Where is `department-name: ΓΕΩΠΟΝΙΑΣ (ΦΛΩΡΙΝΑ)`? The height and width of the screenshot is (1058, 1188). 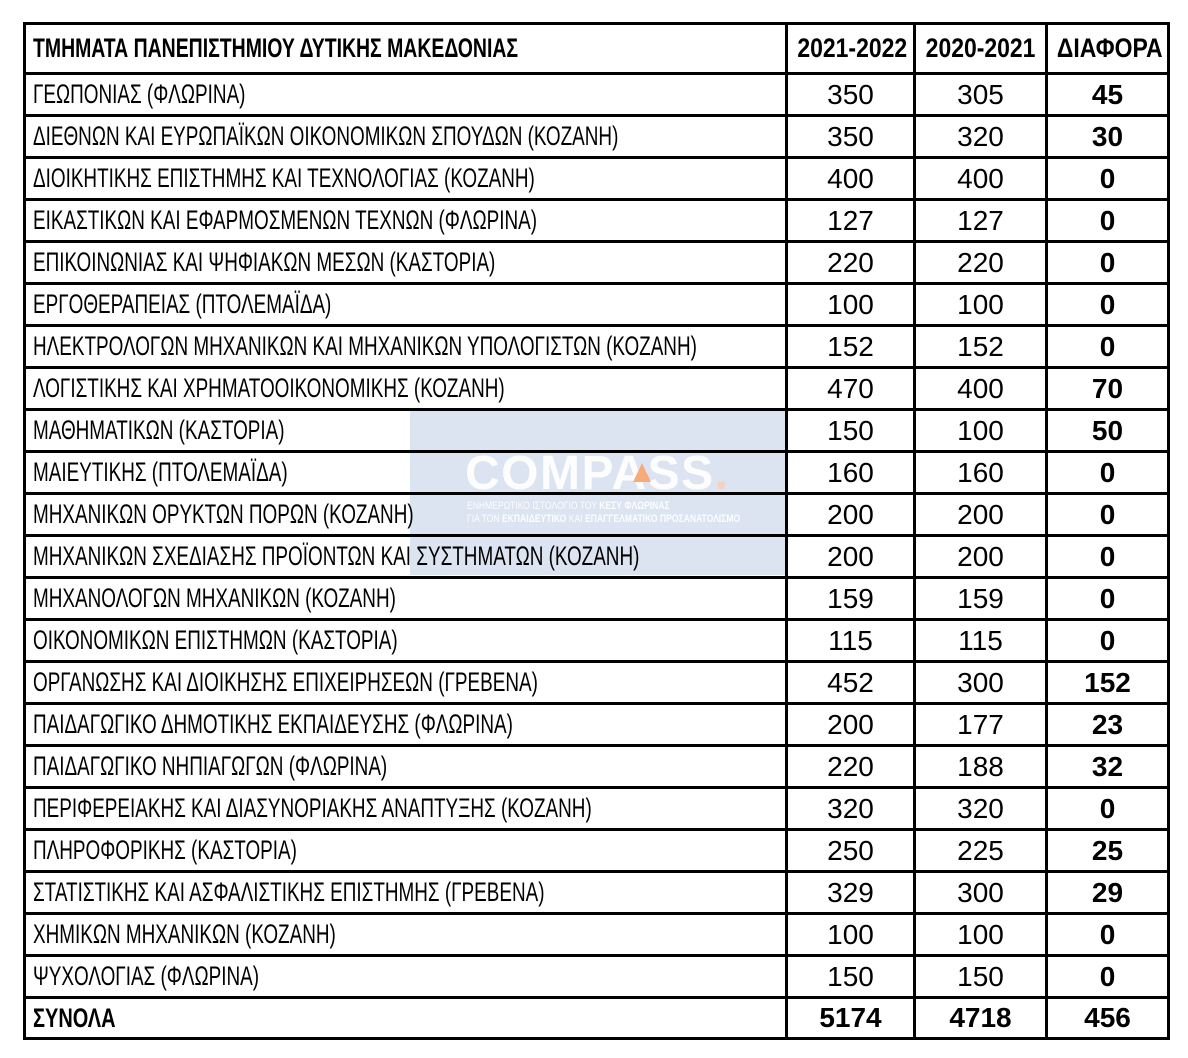
department-name: ΓΕΩΠΟΝΙΑΣ (ΦΛΩΡΙΝΑ) is located at coordinates (139, 94).